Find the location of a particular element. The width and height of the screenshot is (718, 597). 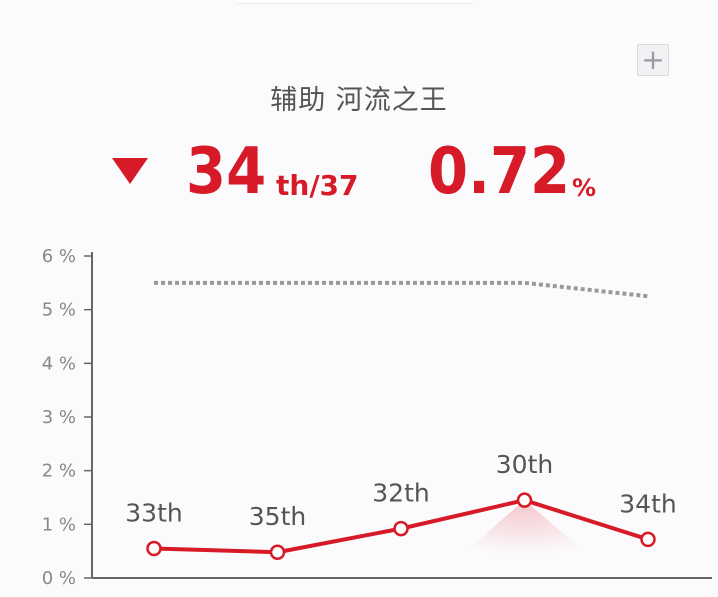

peak-glow-area is located at coordinates (524, 539).